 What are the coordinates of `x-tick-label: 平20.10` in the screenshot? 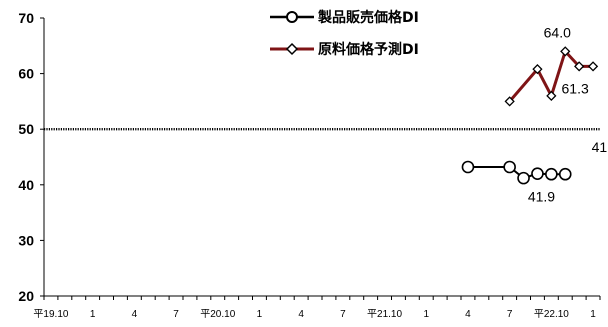 It's located at (217, 314).